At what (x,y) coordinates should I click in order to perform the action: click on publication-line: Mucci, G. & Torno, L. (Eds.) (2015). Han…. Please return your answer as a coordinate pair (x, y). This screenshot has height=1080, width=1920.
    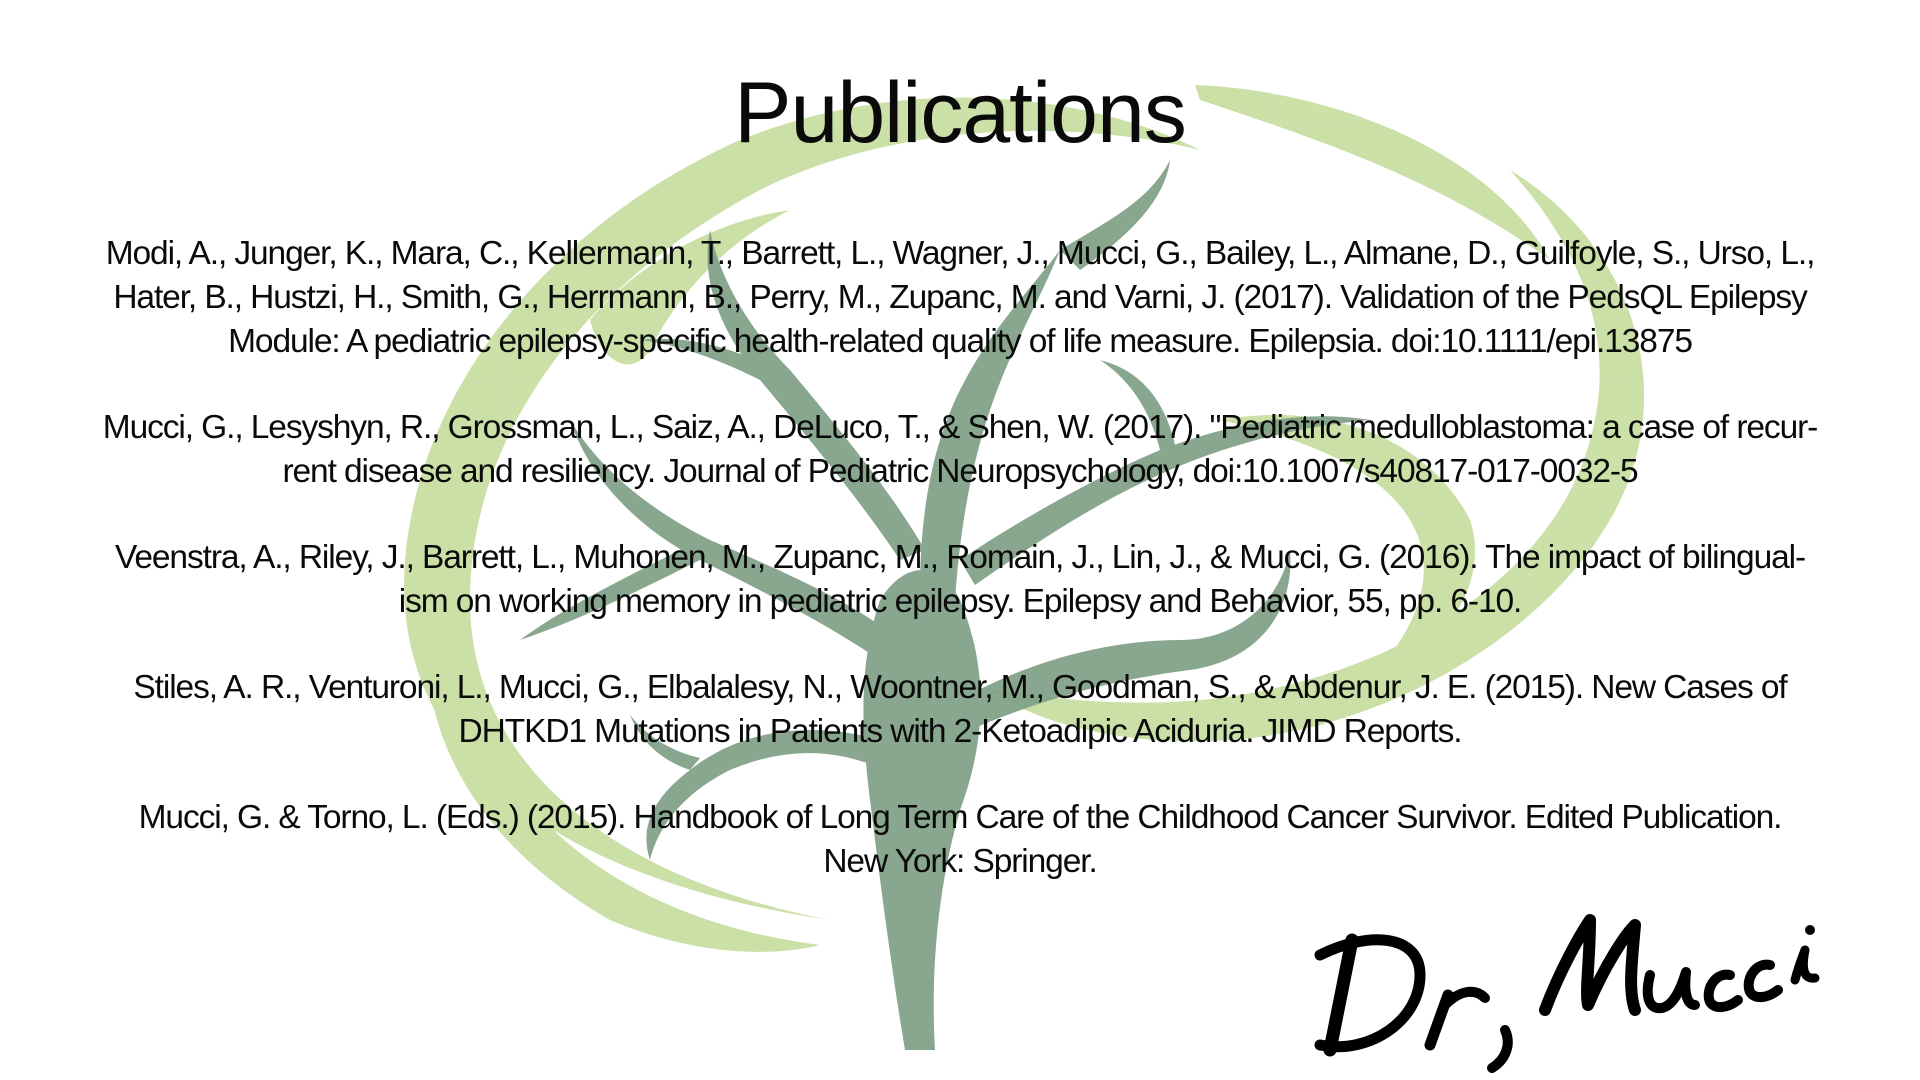
    Looking at the image, I should click on (960, 817).